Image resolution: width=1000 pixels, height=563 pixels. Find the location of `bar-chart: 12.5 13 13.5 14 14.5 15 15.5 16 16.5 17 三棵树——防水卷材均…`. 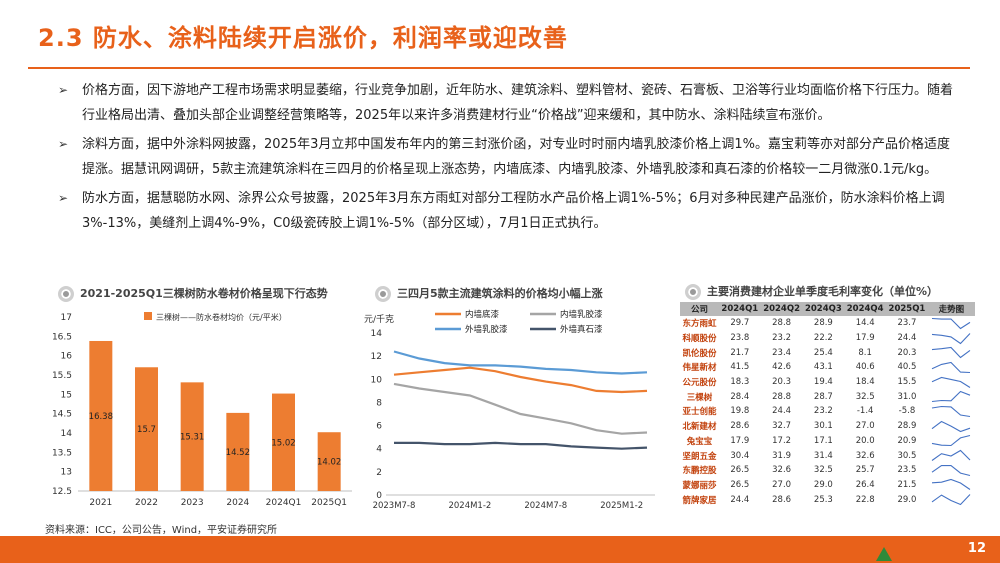

bar-chart: 12.5 13 13.5 14 14.5 15 15.5 16 16.5 17 三棵树——防水卷材均… is located at coordinates (200, 410).